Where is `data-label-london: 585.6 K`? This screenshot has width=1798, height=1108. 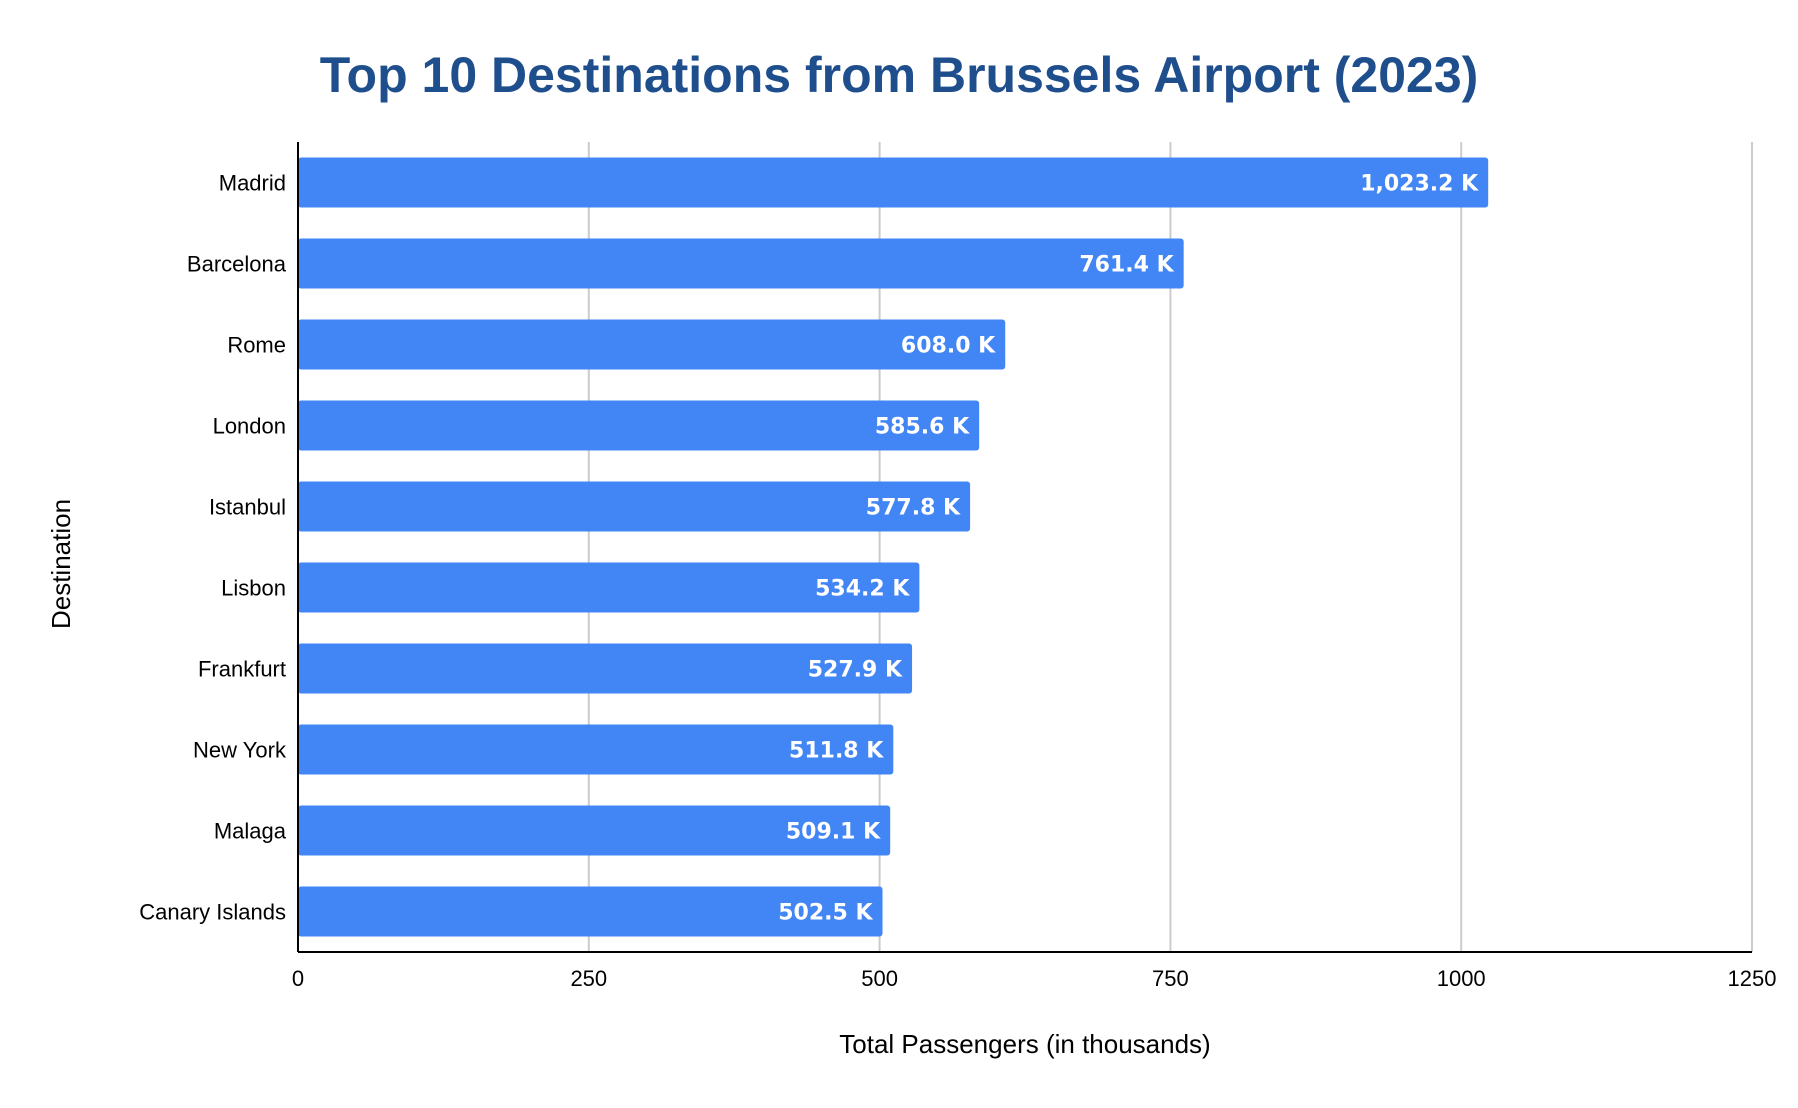 data-label-london: 585.6 K is located at coordinates (922, 427).